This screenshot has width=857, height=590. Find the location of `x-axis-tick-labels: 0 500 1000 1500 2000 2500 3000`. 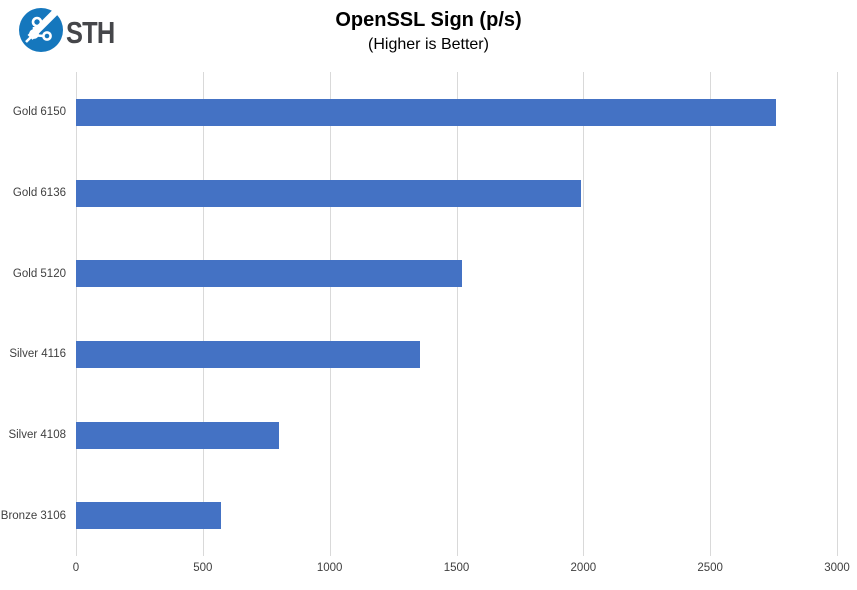

x-axis-tick-labels: 0 500 1000 1500 2000 2500 3000 is located at coordinates (461, 572).